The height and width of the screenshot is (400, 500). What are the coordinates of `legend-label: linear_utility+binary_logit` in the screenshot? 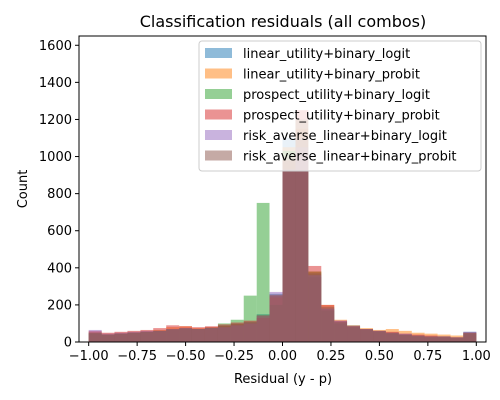 It's located at (326, 54).